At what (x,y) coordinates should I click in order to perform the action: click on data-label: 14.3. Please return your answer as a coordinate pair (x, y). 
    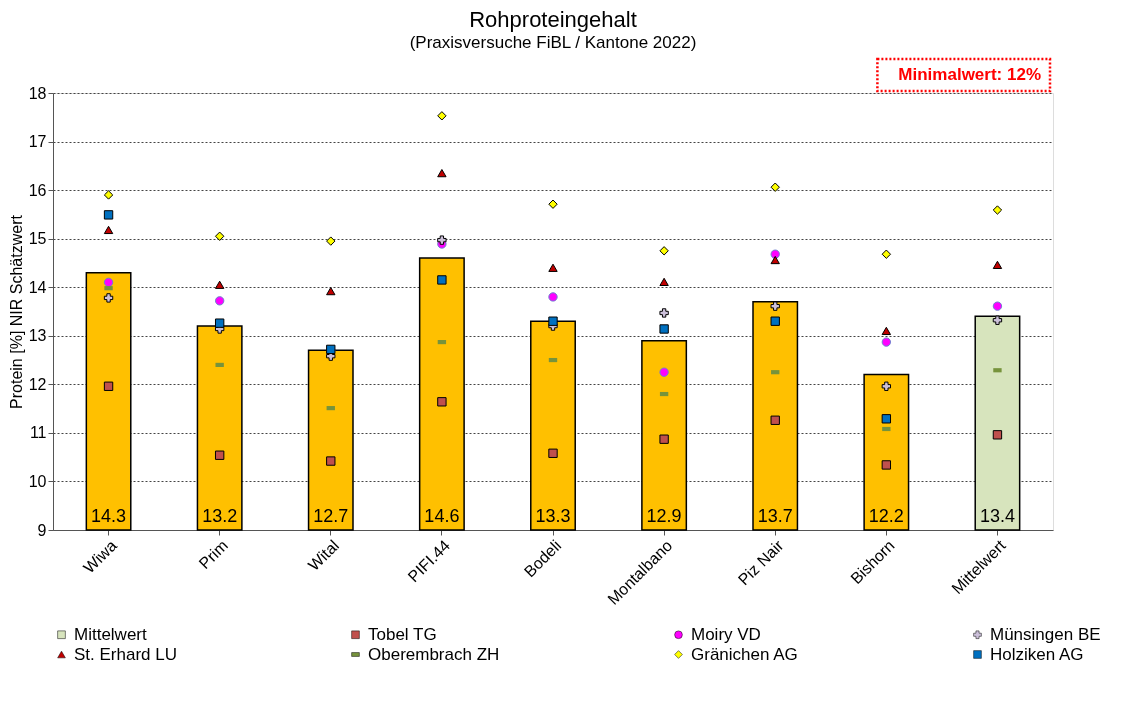
    Looking at the image, I should click on (109, 516).